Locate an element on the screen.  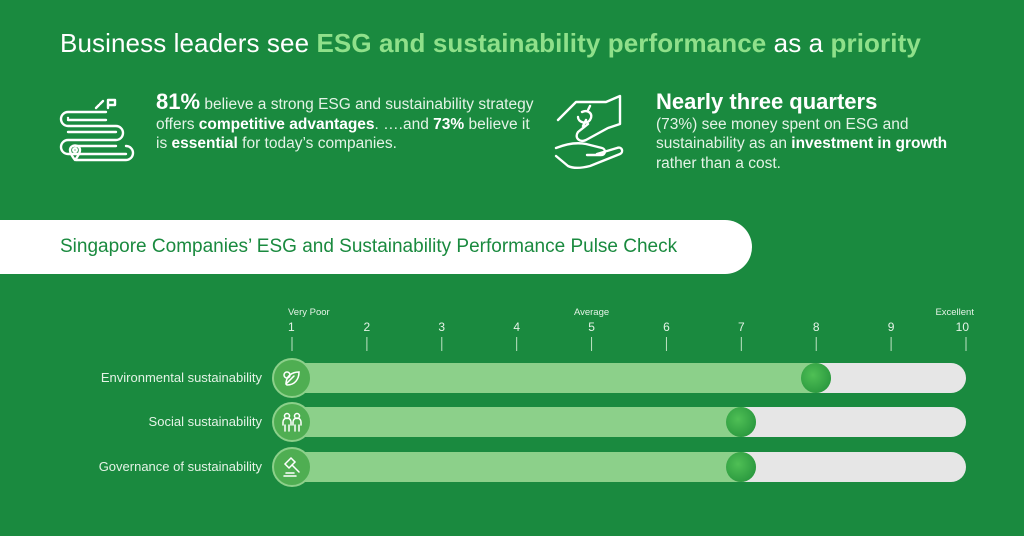
tick-label: 1 is located at coordinates (291, 327).